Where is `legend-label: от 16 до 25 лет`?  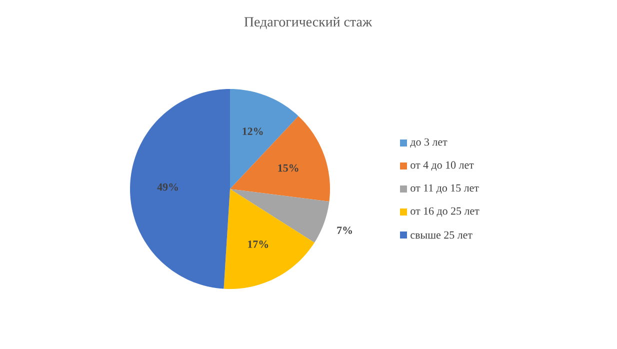
legend-label: от 16 до 25 лет is located at coordinates (445, 212).